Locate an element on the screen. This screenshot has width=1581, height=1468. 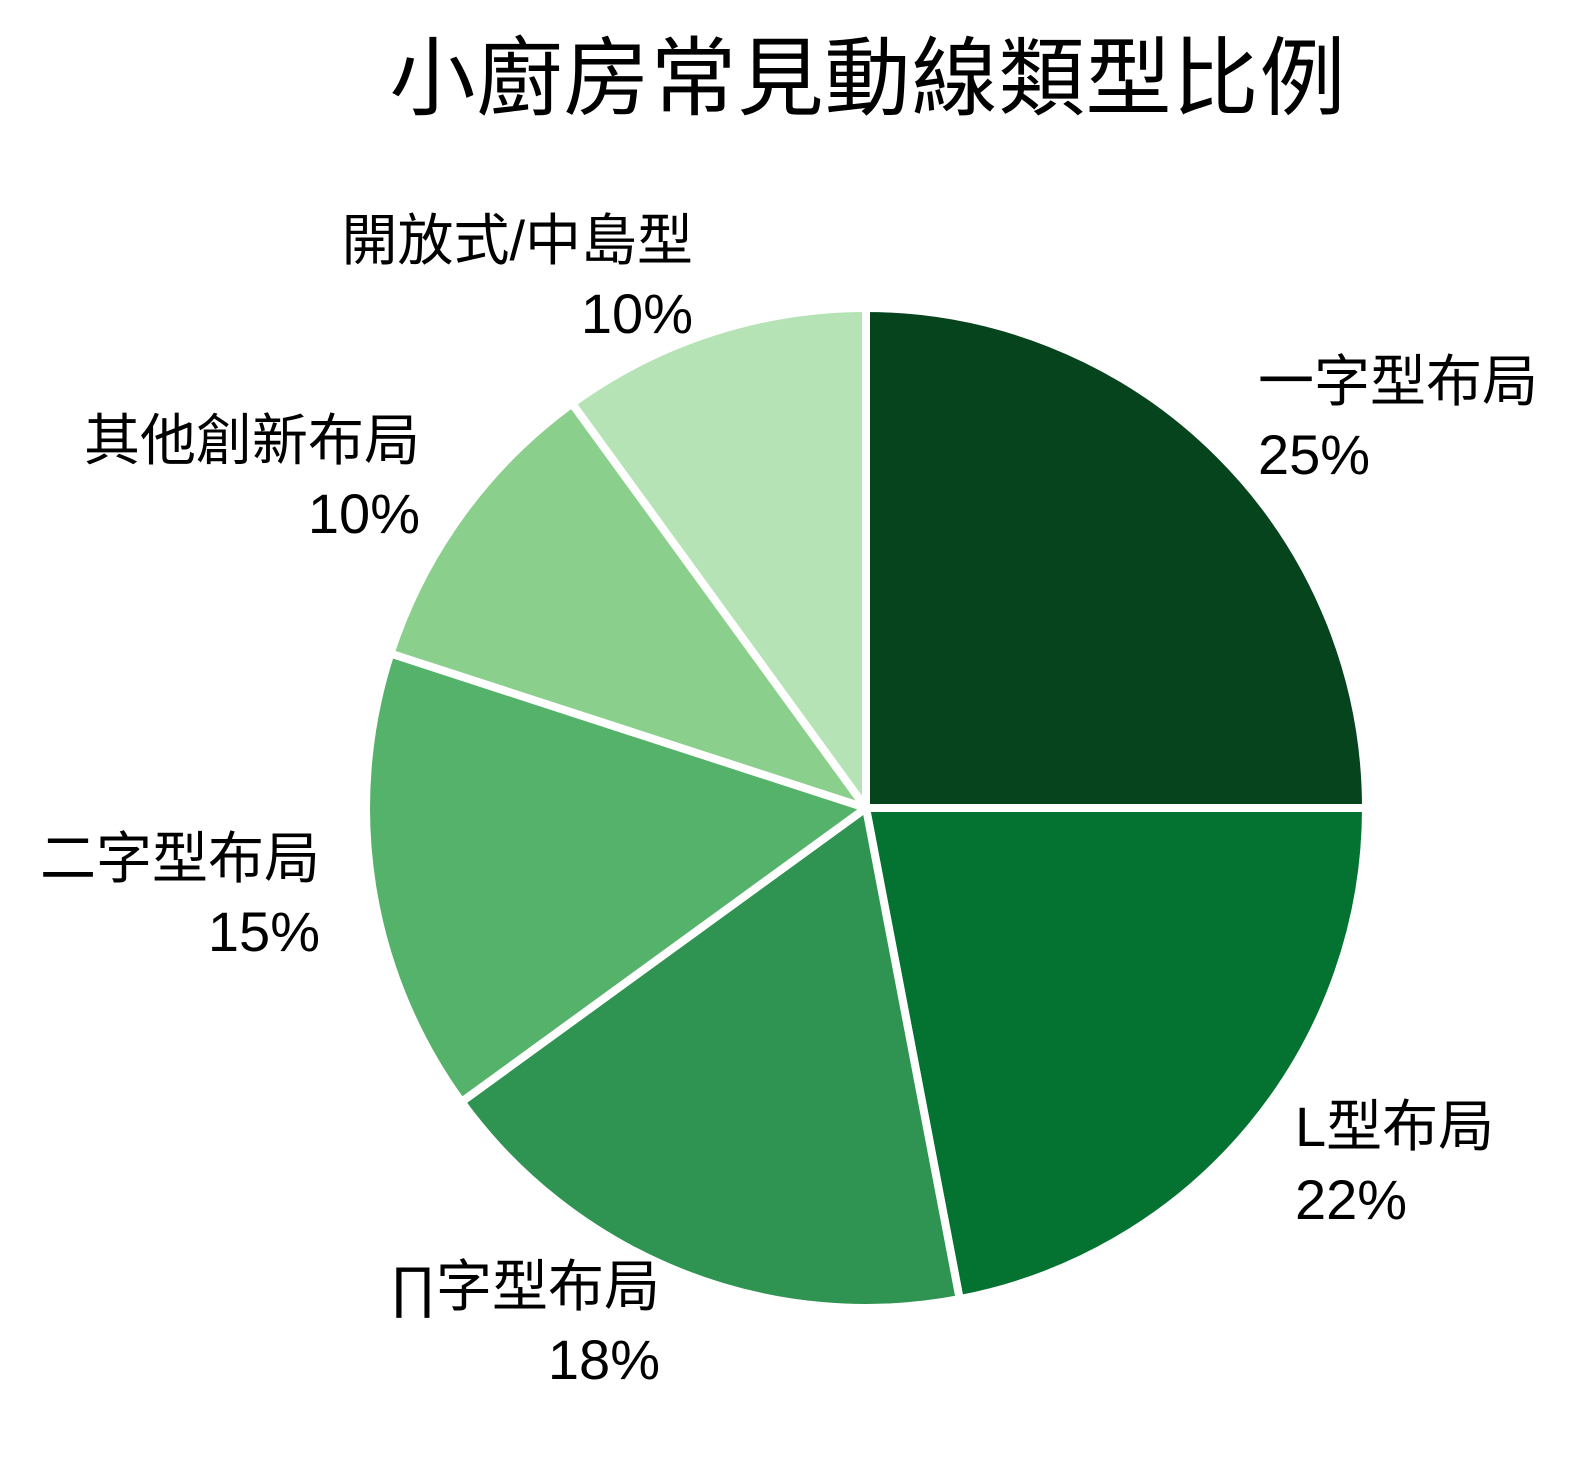
slice-category-label: 其他創新布局 is located at coordinates (252, 440).